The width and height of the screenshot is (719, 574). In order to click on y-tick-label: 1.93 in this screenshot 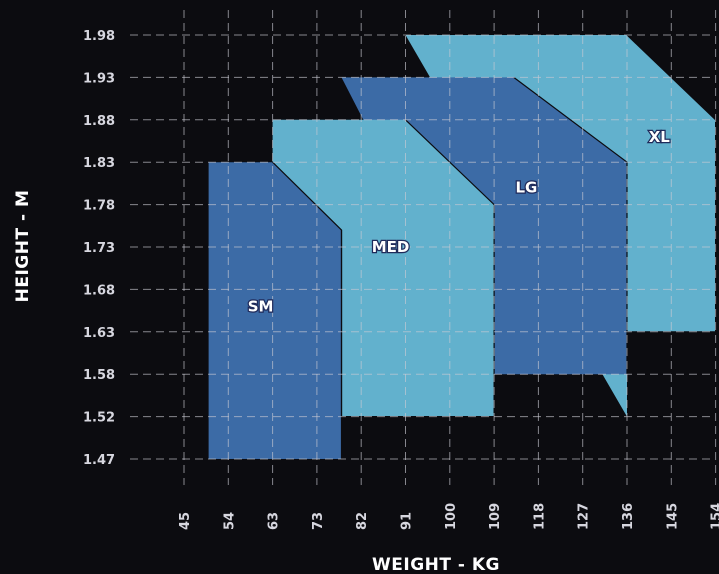, I will do `click(99, 78)`.